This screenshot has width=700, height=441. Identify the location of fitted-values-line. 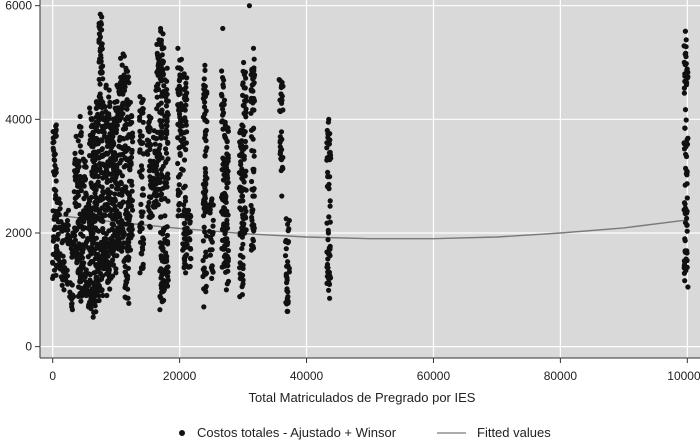
(370, 227).